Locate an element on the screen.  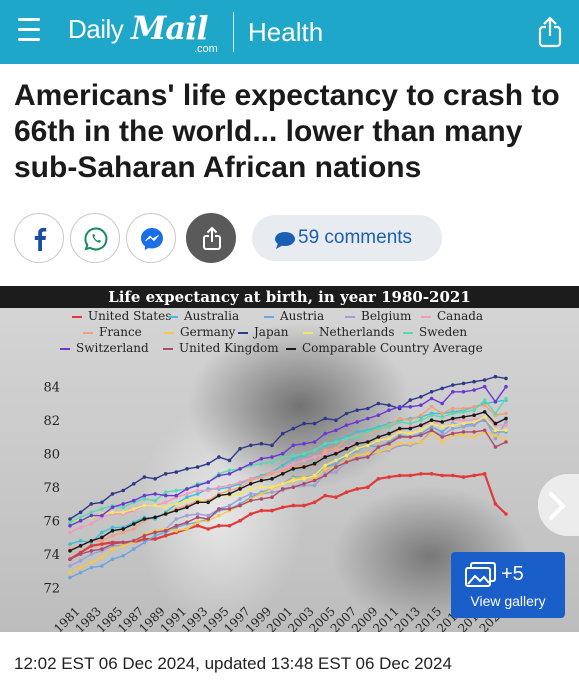
header-divider is located at coordinates (233, 32).